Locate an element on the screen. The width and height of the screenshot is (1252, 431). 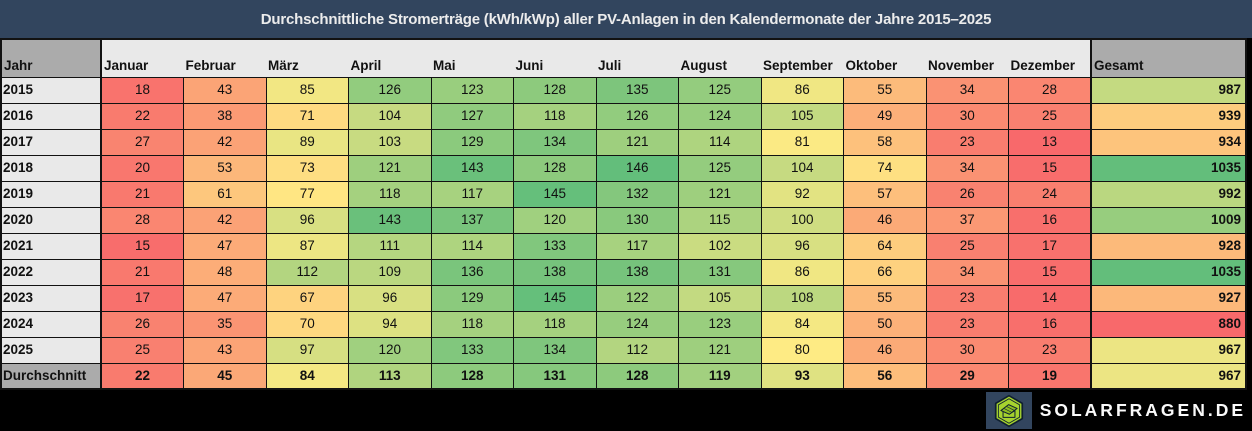
table-row: 2022 21 48 112 109 136 138 138 131 86 66 34 15 1035 is located at coordinates (623, 272).